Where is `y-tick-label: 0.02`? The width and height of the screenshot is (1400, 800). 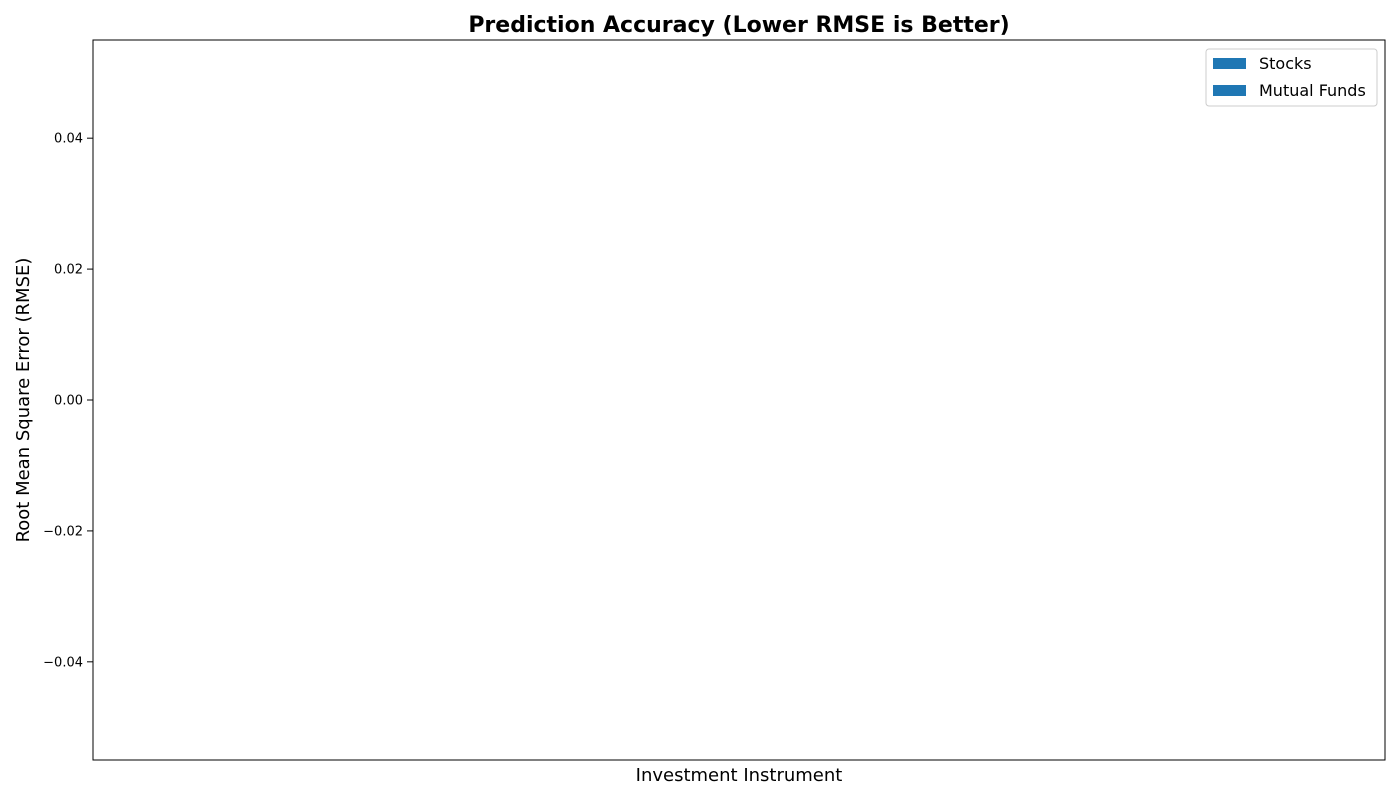 y-tick-label: 0.02 is located at coordinates (68, 270).